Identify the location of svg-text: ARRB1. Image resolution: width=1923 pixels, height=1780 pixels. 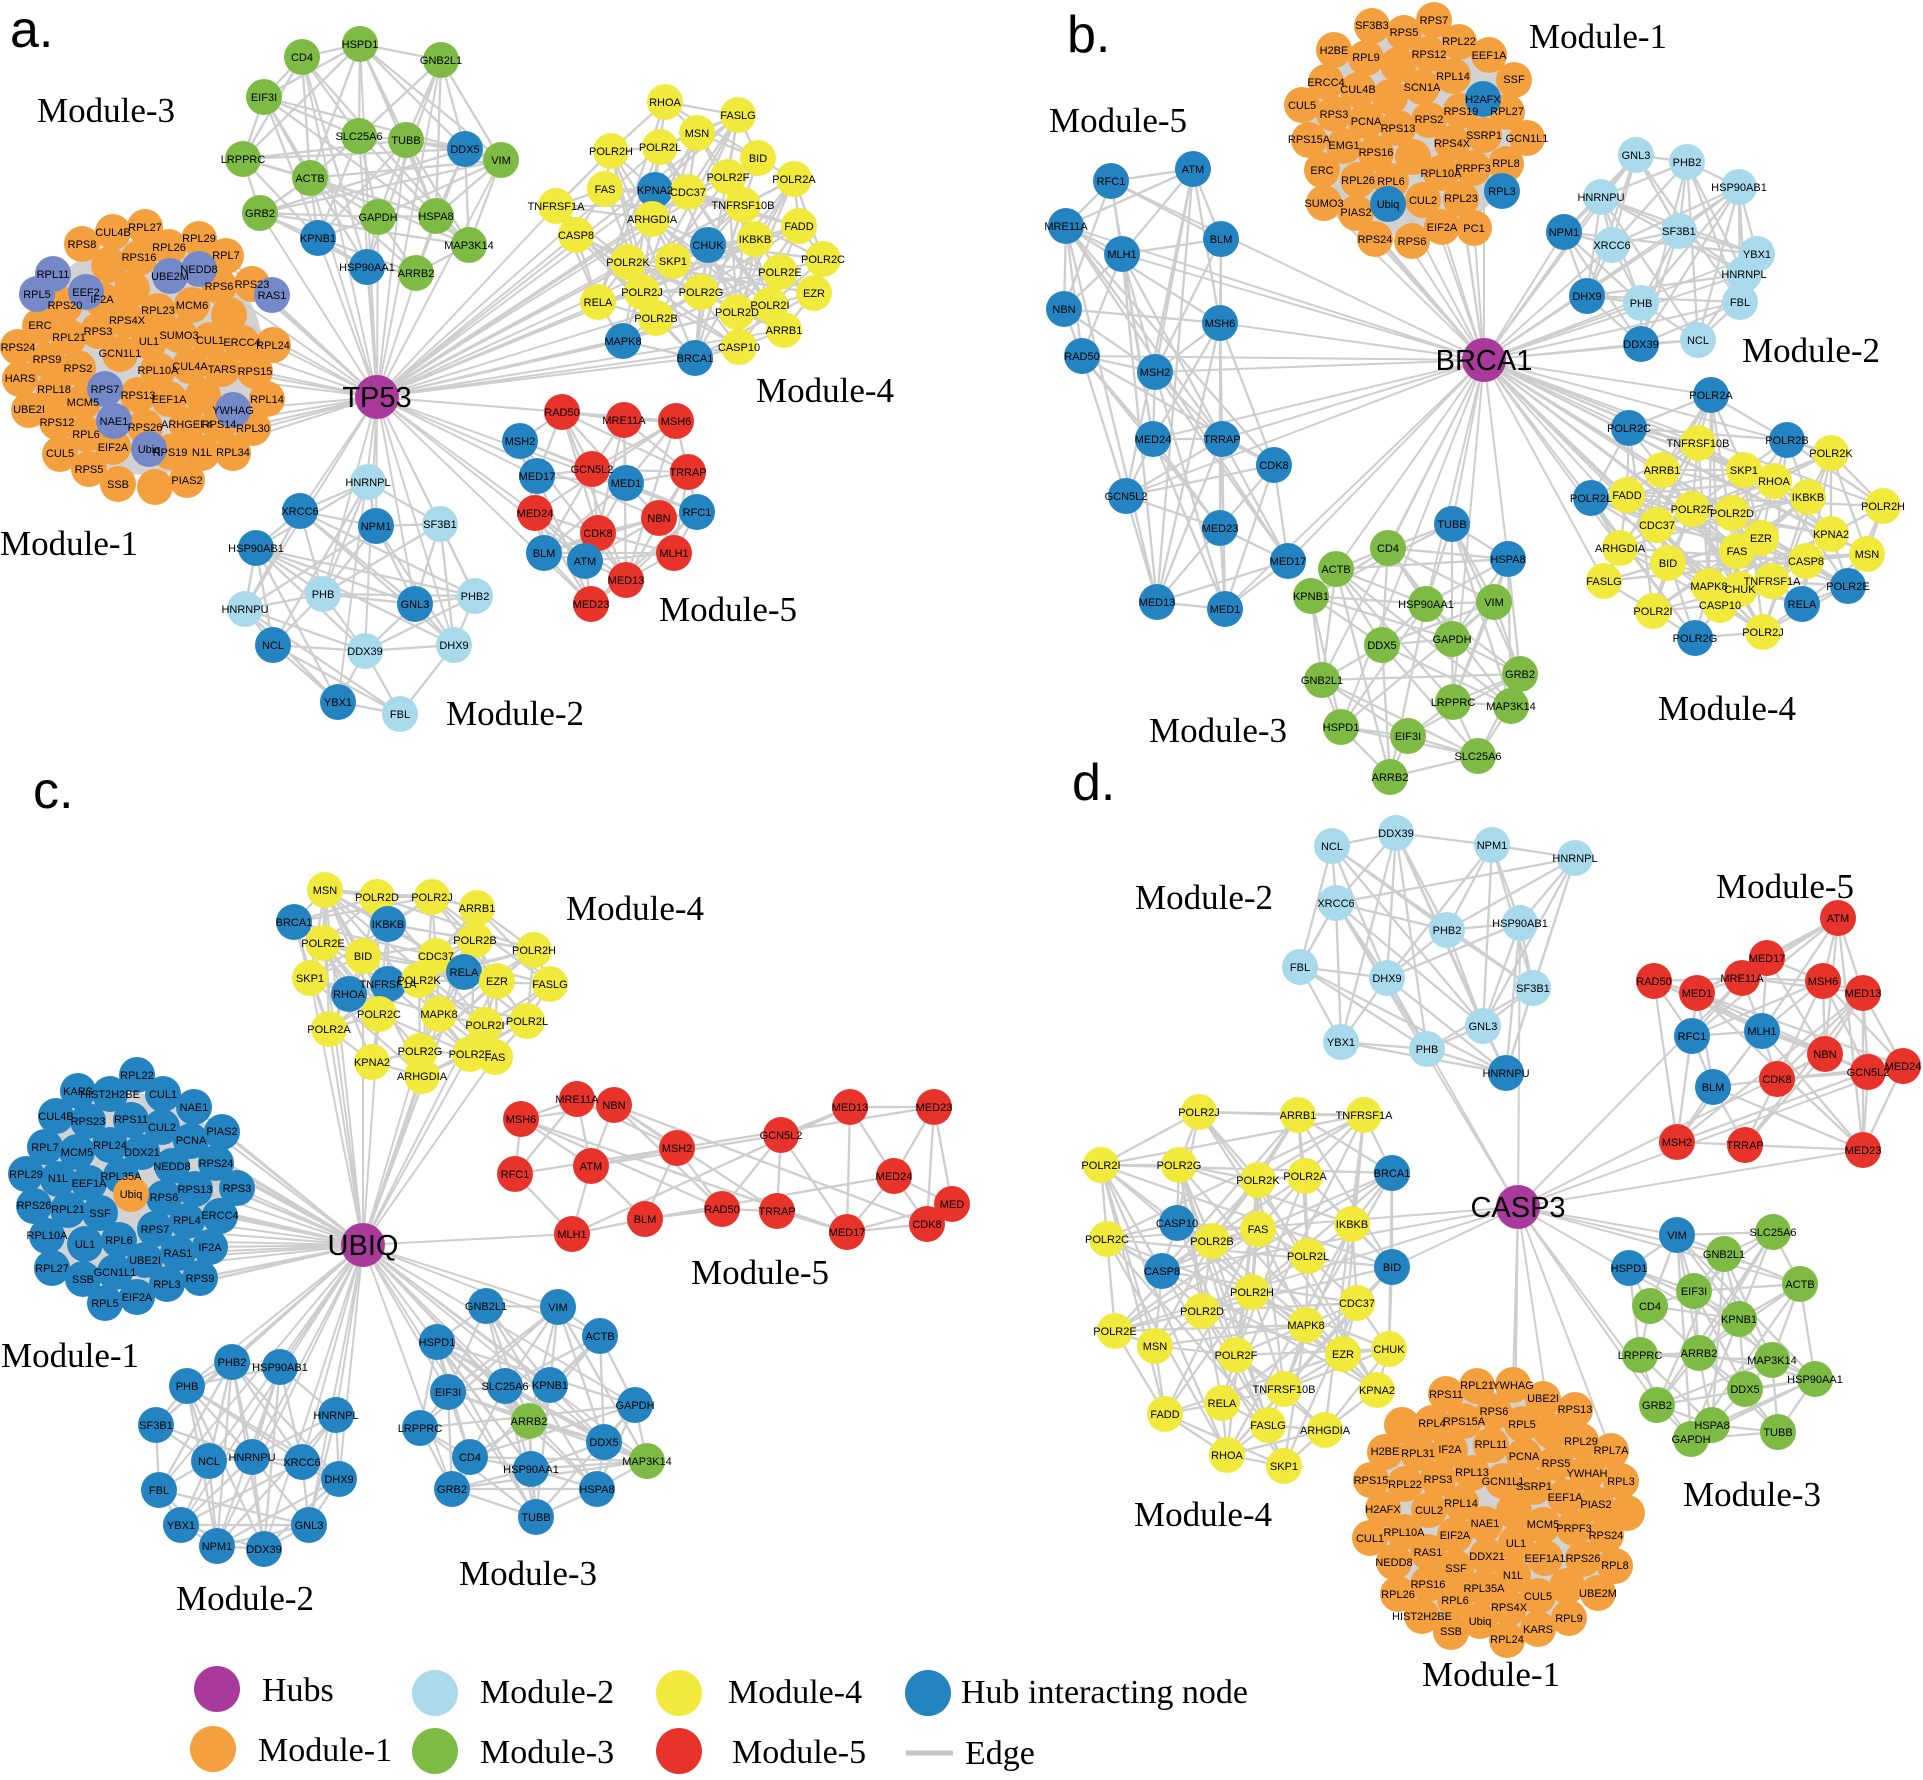
(784, 331).